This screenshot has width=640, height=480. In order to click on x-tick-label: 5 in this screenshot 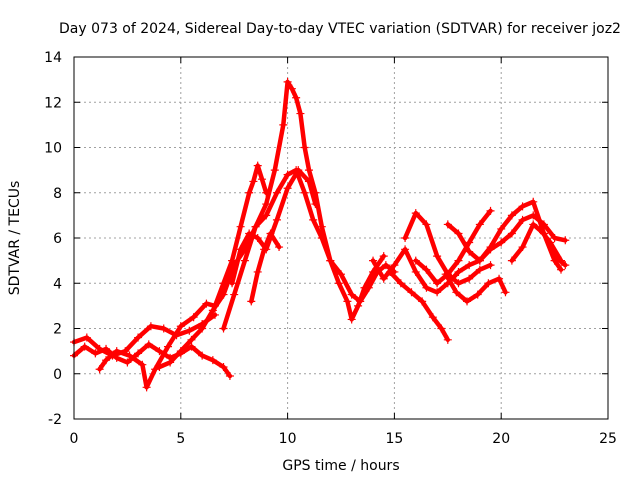, I will do `click(180, 439)`.